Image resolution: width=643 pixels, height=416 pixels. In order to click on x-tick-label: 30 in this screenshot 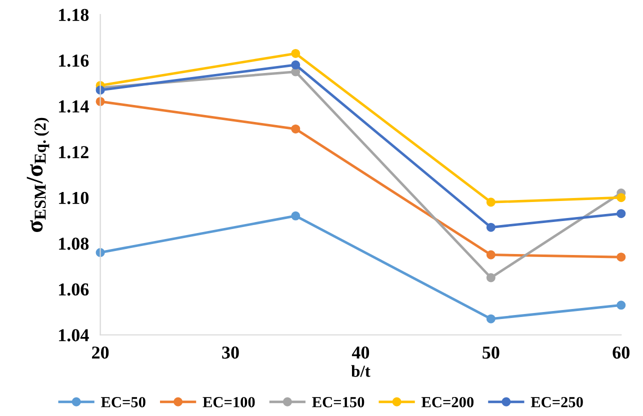, I will do `click(230, 352)`.